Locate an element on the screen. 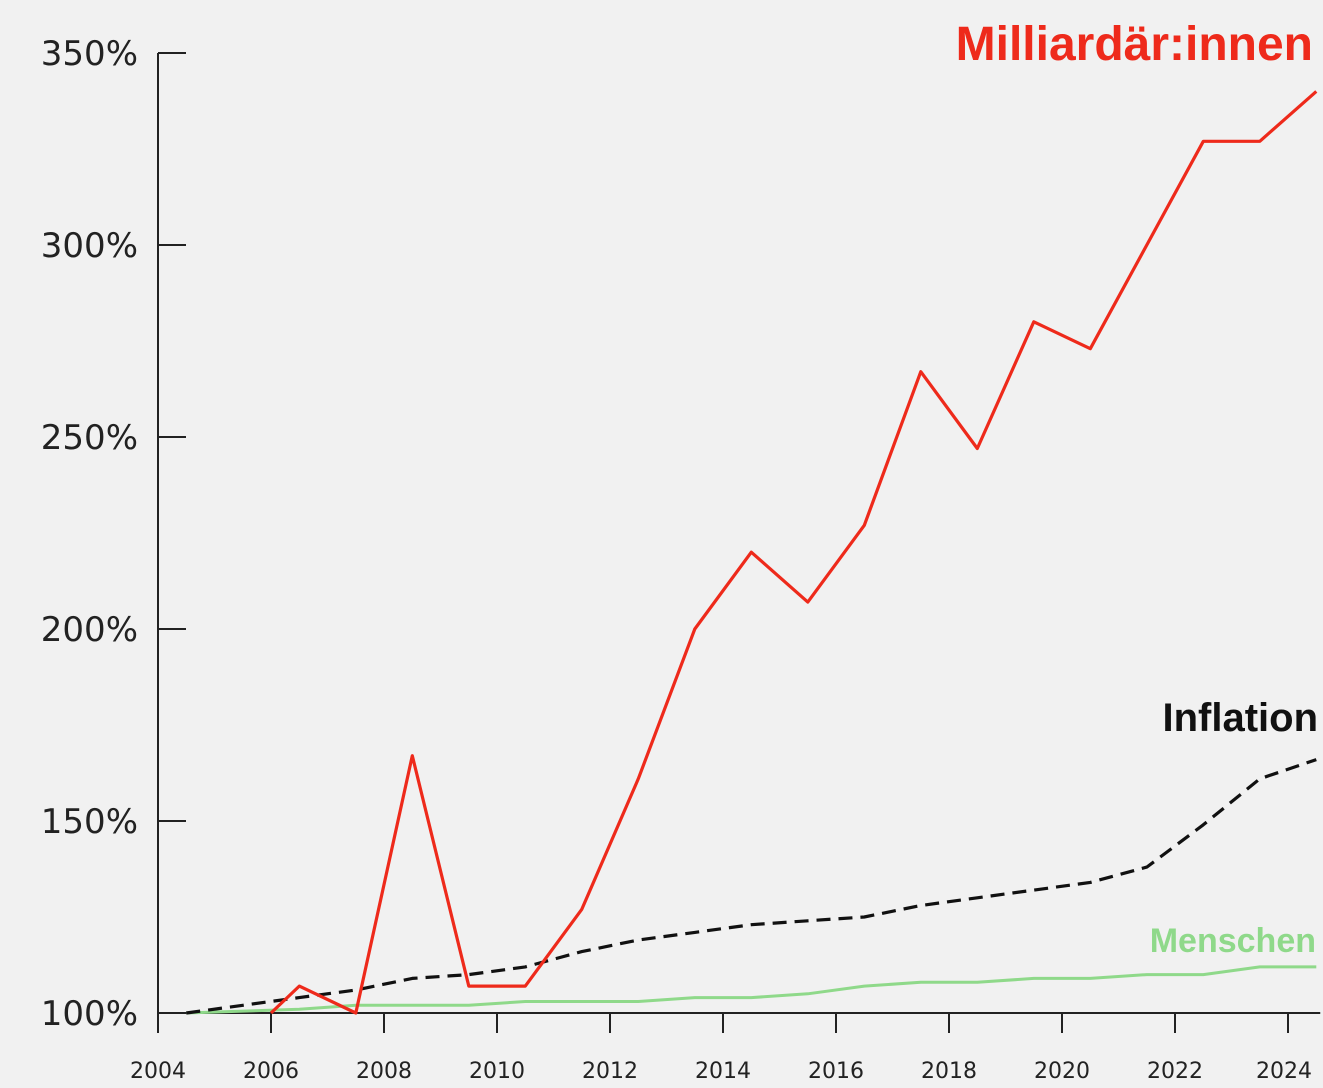  x-tick-label: 2018 is located at coordinates (949, 1071).